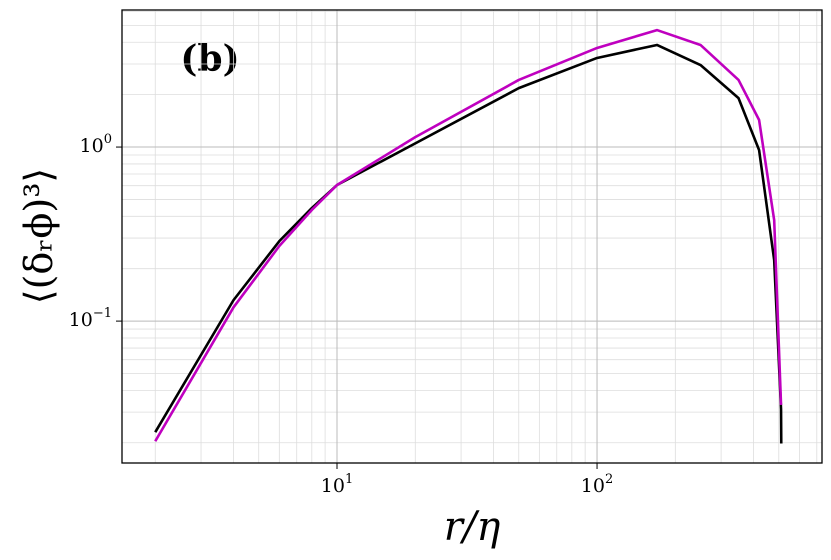  I want to click on y-tick-exponent: −1, so click(102, 313).